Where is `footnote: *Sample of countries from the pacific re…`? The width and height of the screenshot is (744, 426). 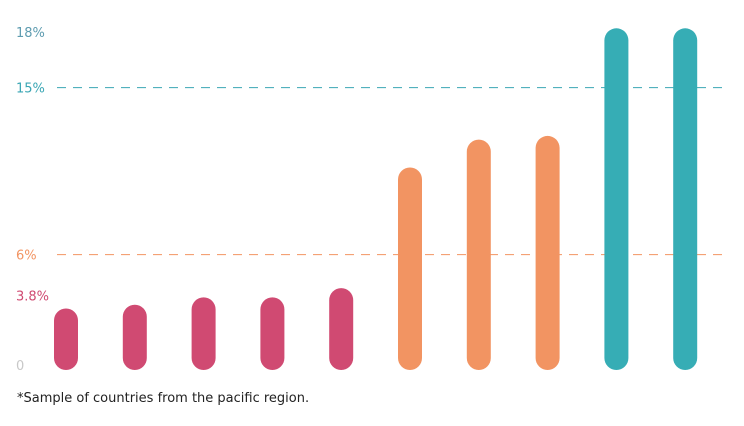
footnote: *Sample of countries from the pacific re… is located at coordinates (163, 398).